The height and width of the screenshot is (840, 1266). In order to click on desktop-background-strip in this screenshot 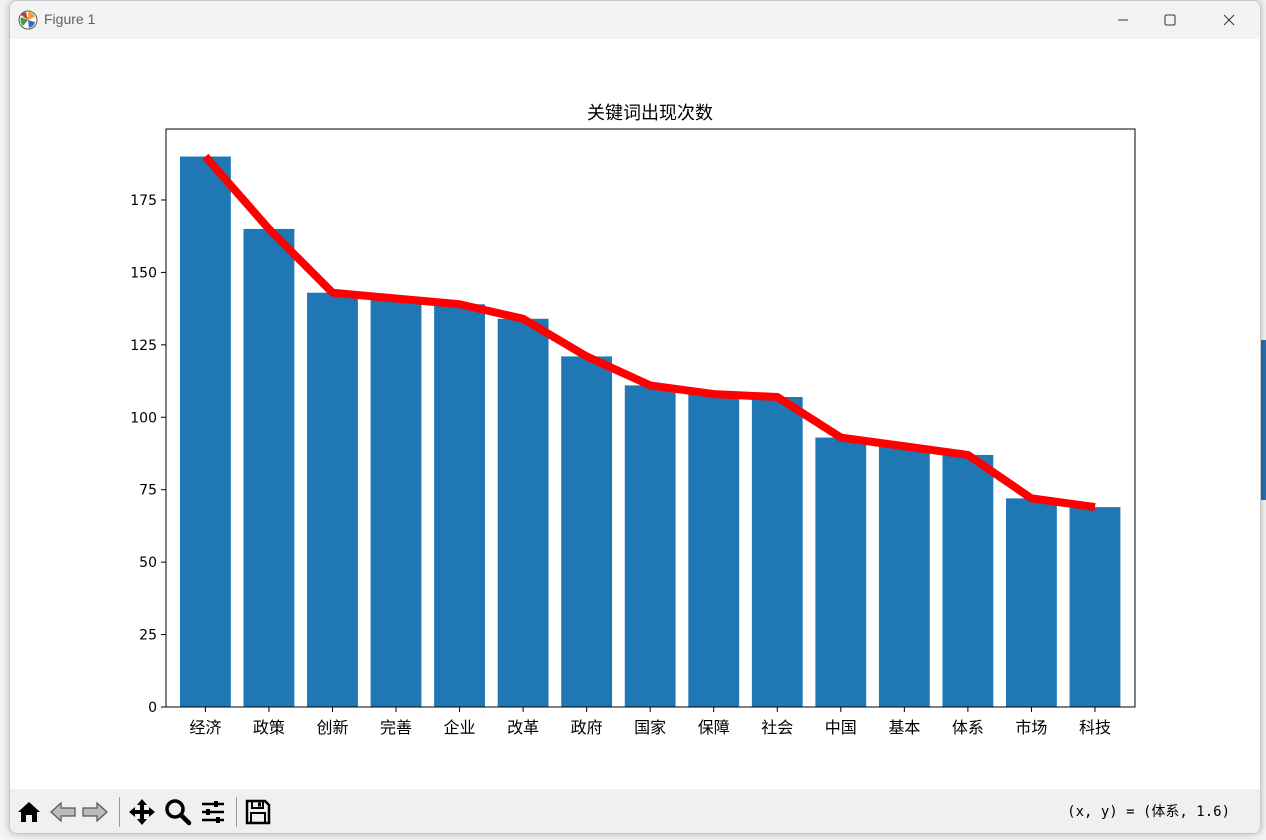, I will do `click(1262, 420)`.